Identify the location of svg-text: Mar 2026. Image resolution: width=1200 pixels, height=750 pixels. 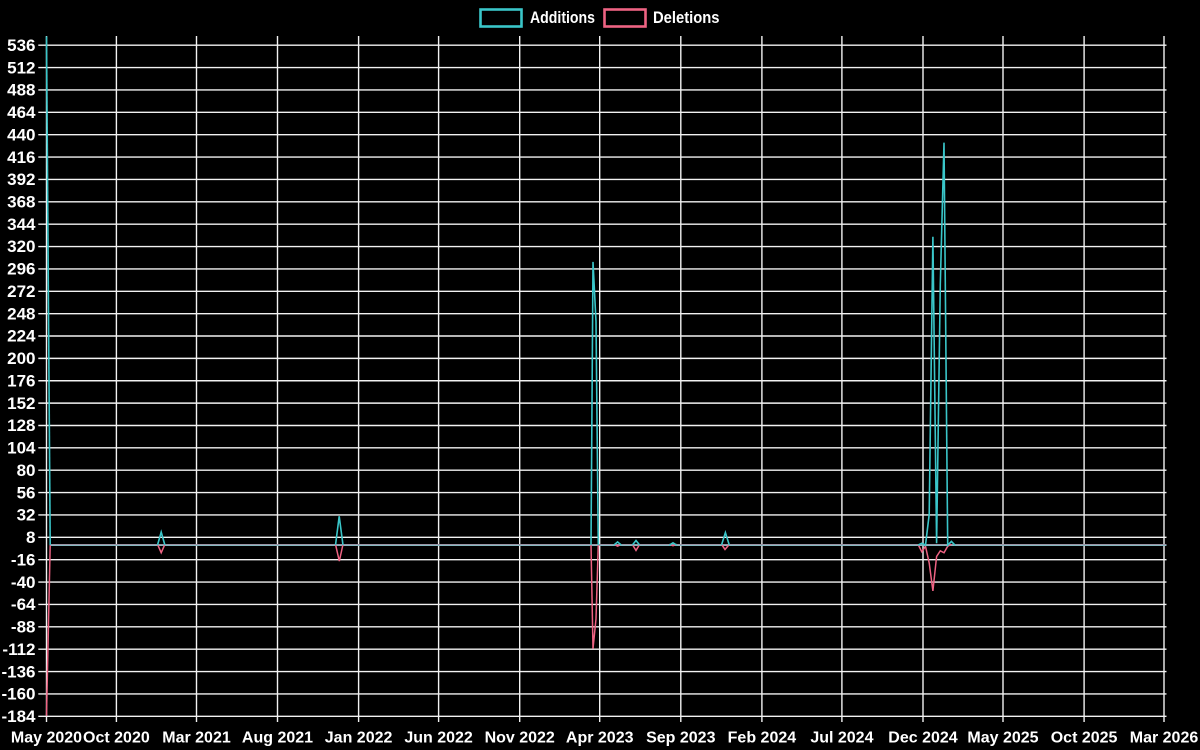
(1164, 738).